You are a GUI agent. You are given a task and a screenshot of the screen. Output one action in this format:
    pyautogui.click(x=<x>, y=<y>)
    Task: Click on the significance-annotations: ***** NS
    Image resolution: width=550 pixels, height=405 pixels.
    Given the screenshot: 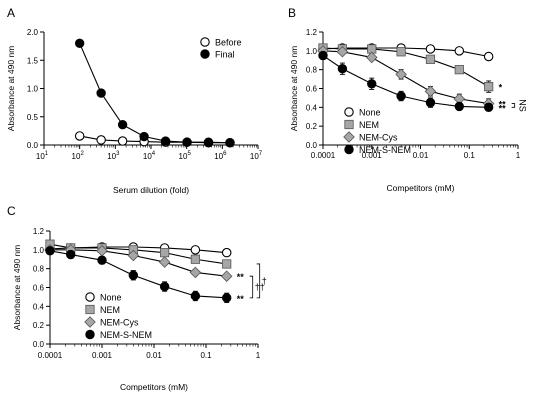 What is the action you would take?
    pyautogui.click(x=513, y=98)
    